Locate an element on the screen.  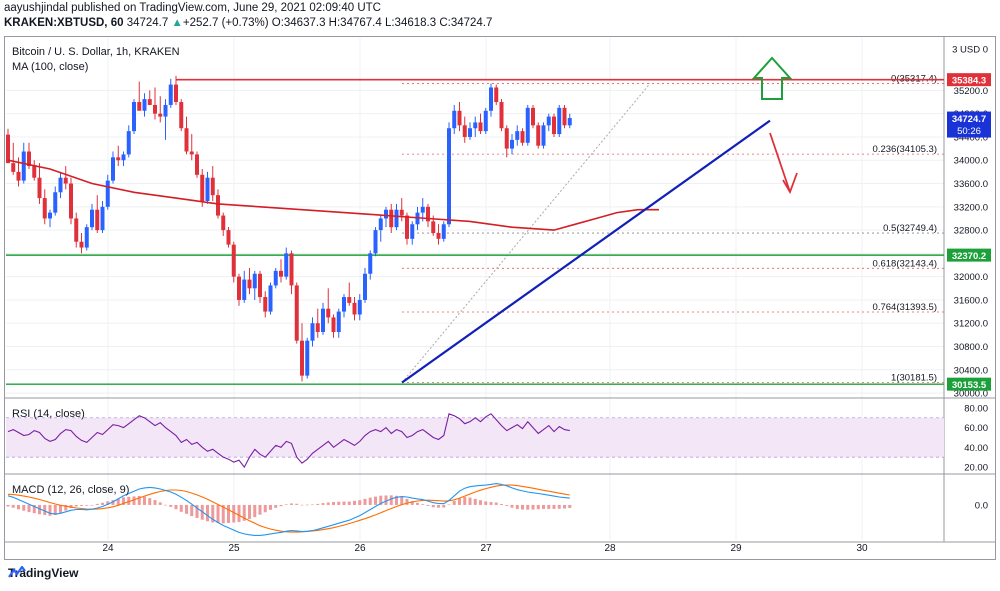
rsi-band is located at coordinates (475, 437).